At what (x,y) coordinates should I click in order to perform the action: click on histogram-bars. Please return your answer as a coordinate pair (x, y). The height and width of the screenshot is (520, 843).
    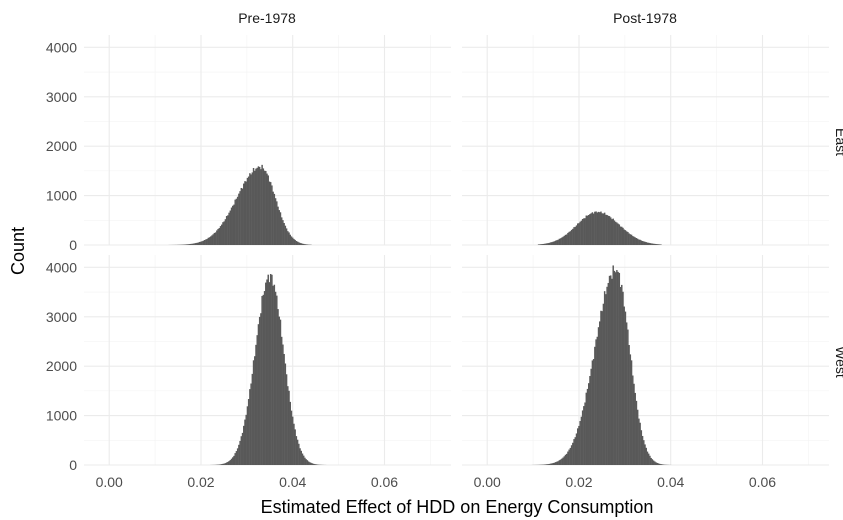
    Looking at the image, I should click on (268, 369).